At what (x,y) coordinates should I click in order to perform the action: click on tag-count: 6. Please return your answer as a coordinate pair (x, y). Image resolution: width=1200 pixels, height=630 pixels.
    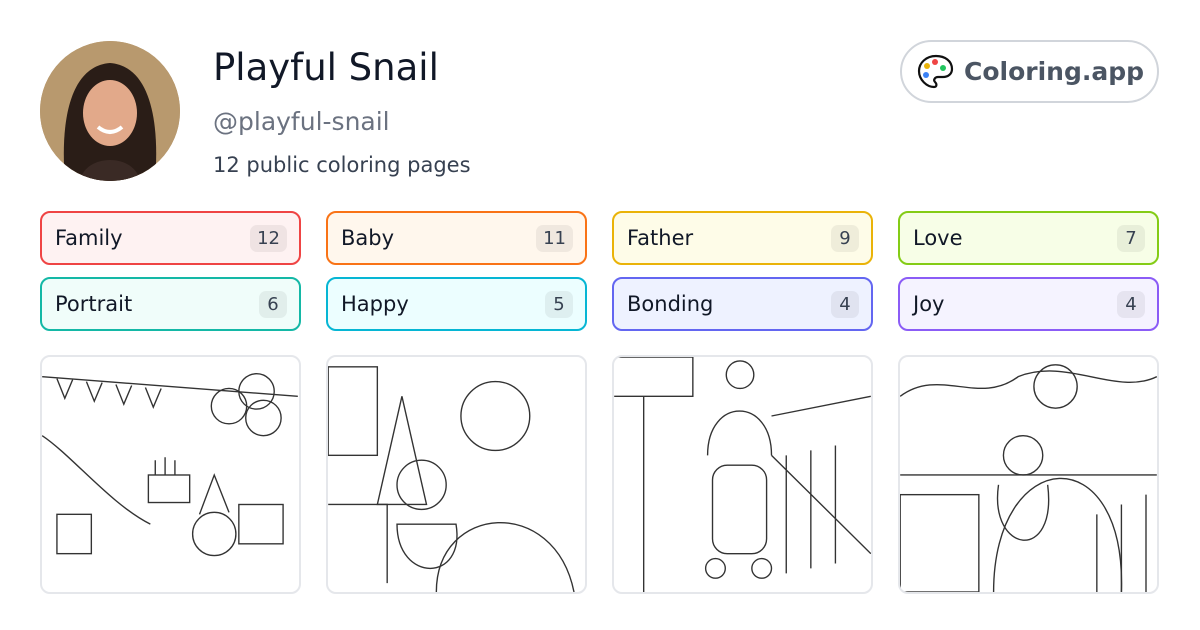
    Looking at the image, I should click on (273, 304).